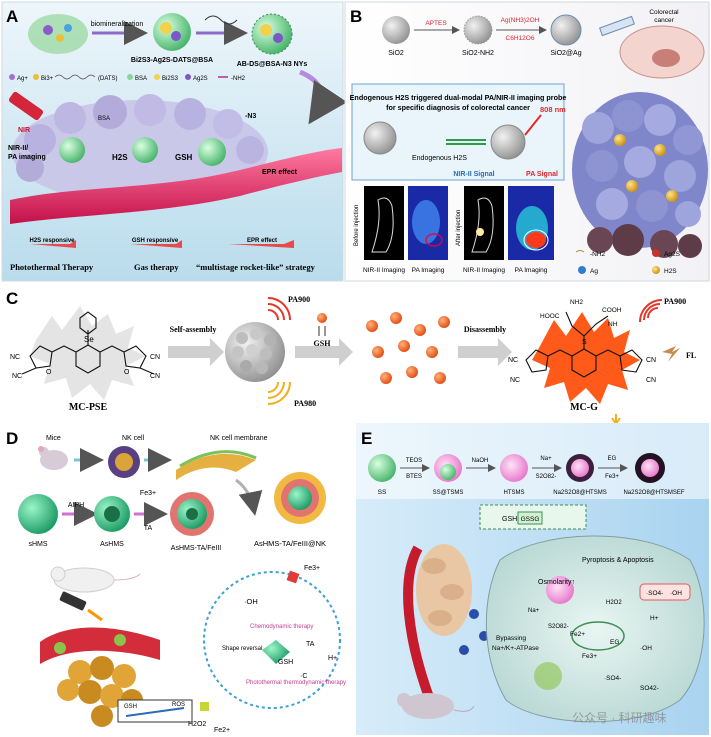 This screenshot has width=711, height=737. Describe the element at coordinates (675, 301) in the screenshot. I see `c-pa900b-label: PA900` at that location.